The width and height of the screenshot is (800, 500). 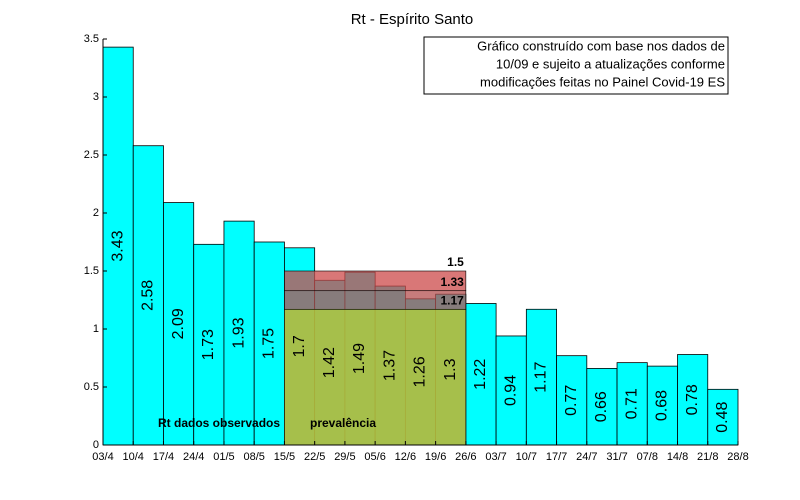 I want to click on region-text: prevalência, so click(x=343, y=423).